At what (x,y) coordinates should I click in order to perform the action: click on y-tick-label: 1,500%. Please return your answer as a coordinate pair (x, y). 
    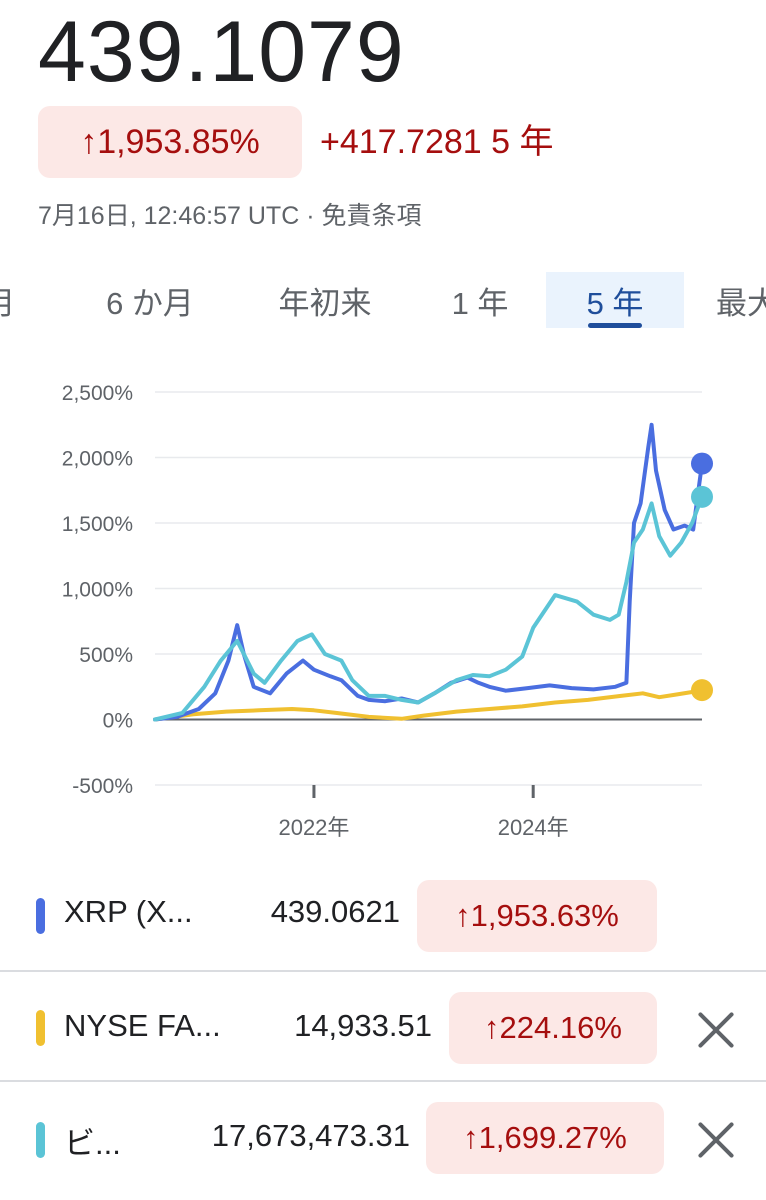
    Looking at the image, I should click on (97, 524).